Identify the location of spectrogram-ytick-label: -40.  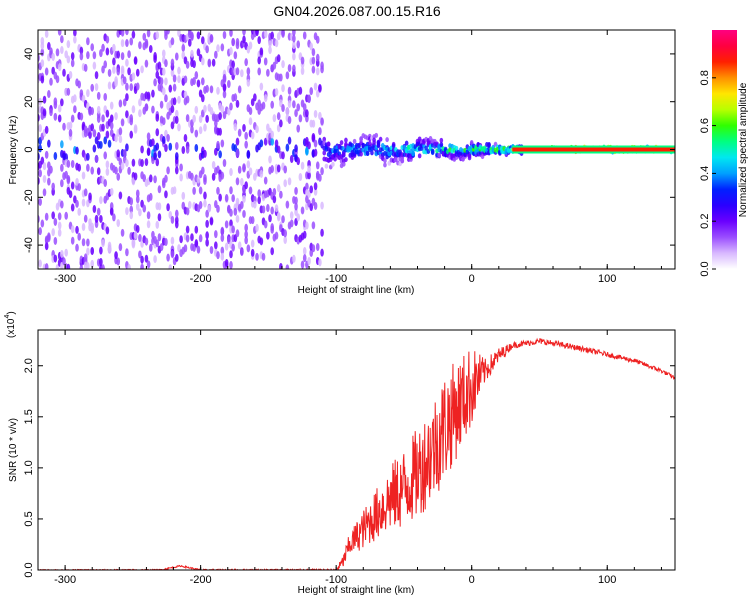
(29, 245).